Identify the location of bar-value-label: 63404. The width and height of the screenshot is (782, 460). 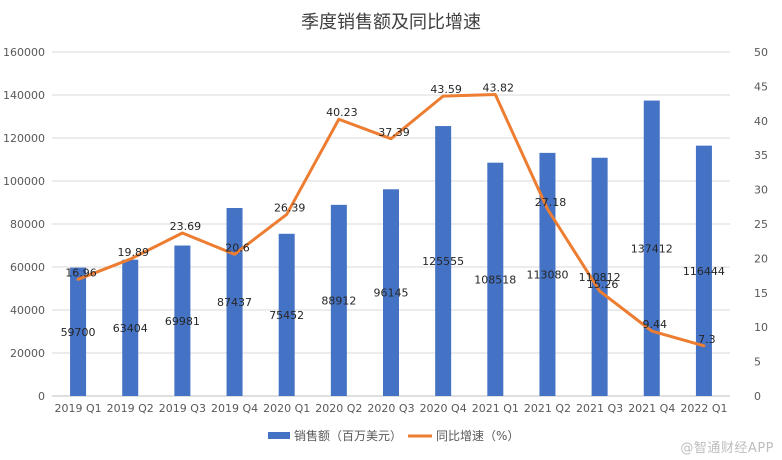
(130, 328).